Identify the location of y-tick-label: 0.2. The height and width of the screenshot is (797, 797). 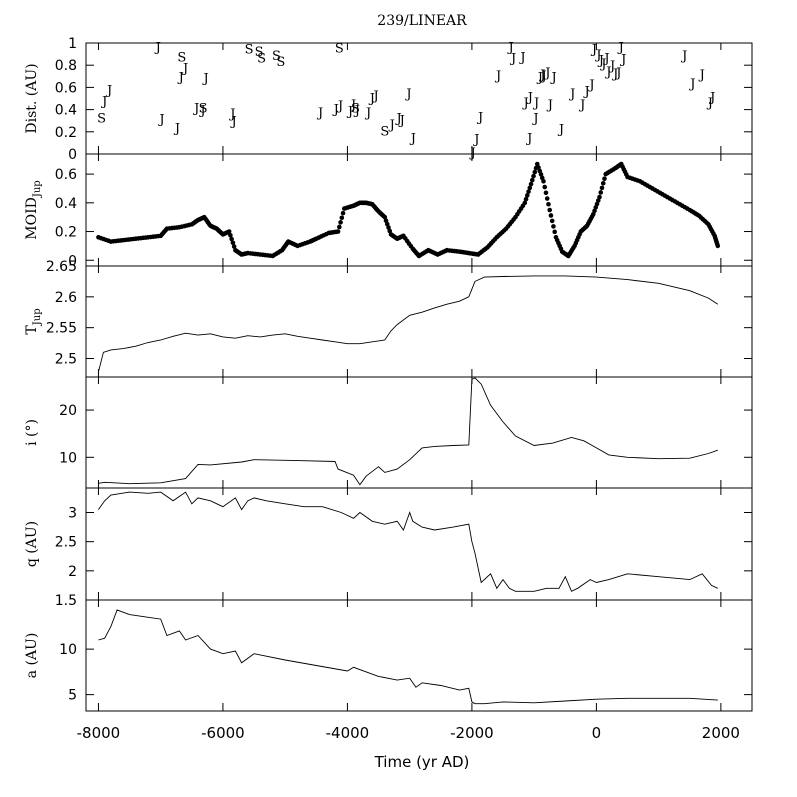
(66, 233).